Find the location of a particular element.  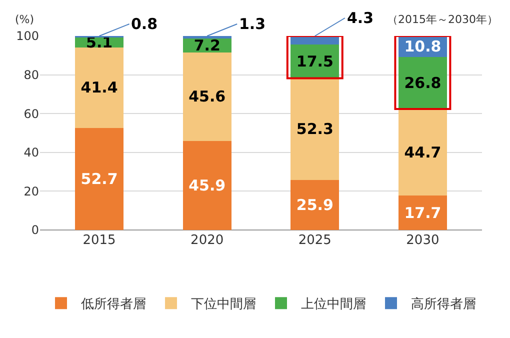

x-tick-label: 2015 is located at coordinates (99, 240).